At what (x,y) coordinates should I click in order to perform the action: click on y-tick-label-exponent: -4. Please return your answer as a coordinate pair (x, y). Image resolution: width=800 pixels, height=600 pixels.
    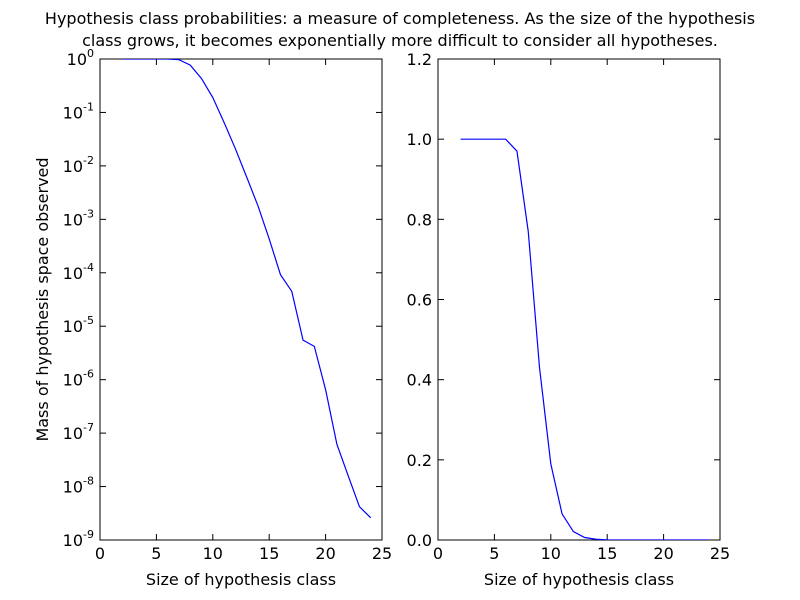
    Looking at the image, I should click on (88, 267).